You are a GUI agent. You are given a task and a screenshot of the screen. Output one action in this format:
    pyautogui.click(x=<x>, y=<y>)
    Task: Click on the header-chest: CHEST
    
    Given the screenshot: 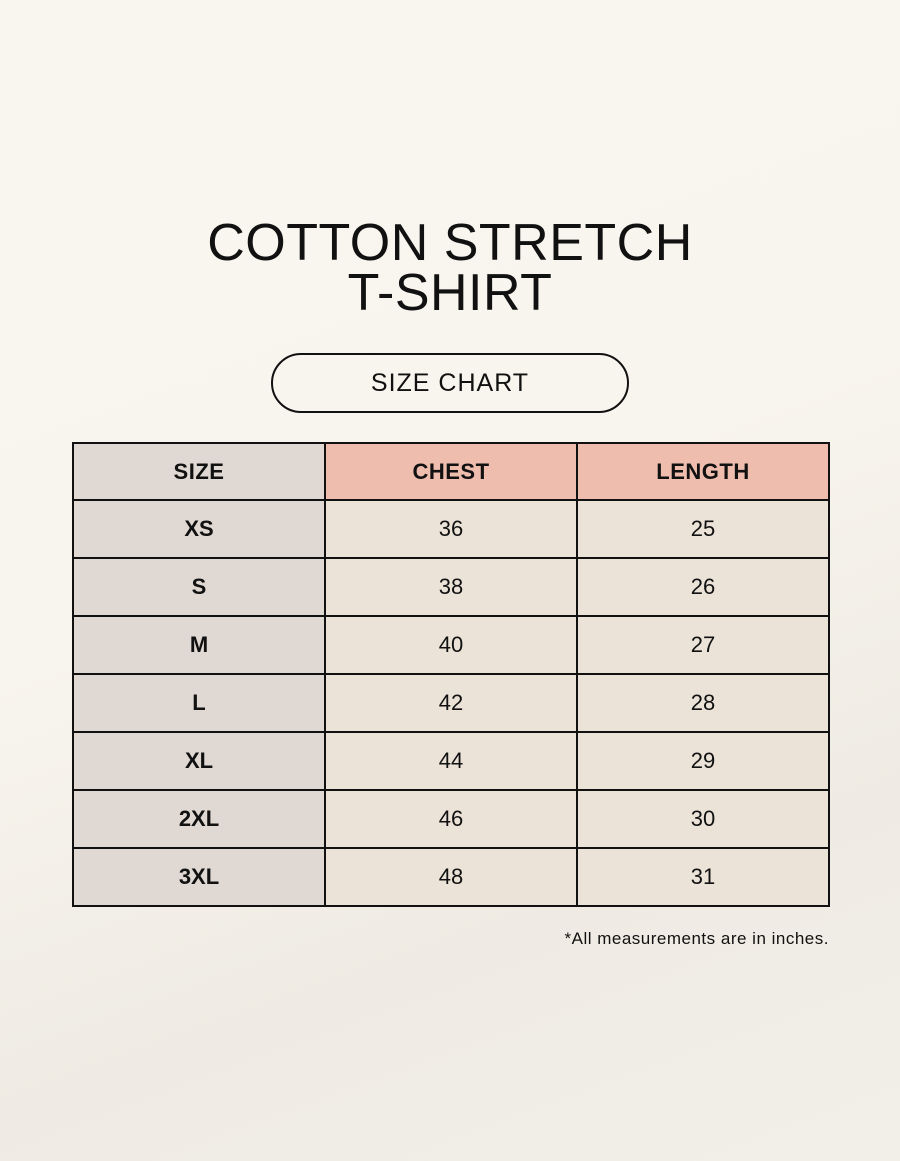 What is the action you would take?
    pyautogui.click(x=451, y=471)
    